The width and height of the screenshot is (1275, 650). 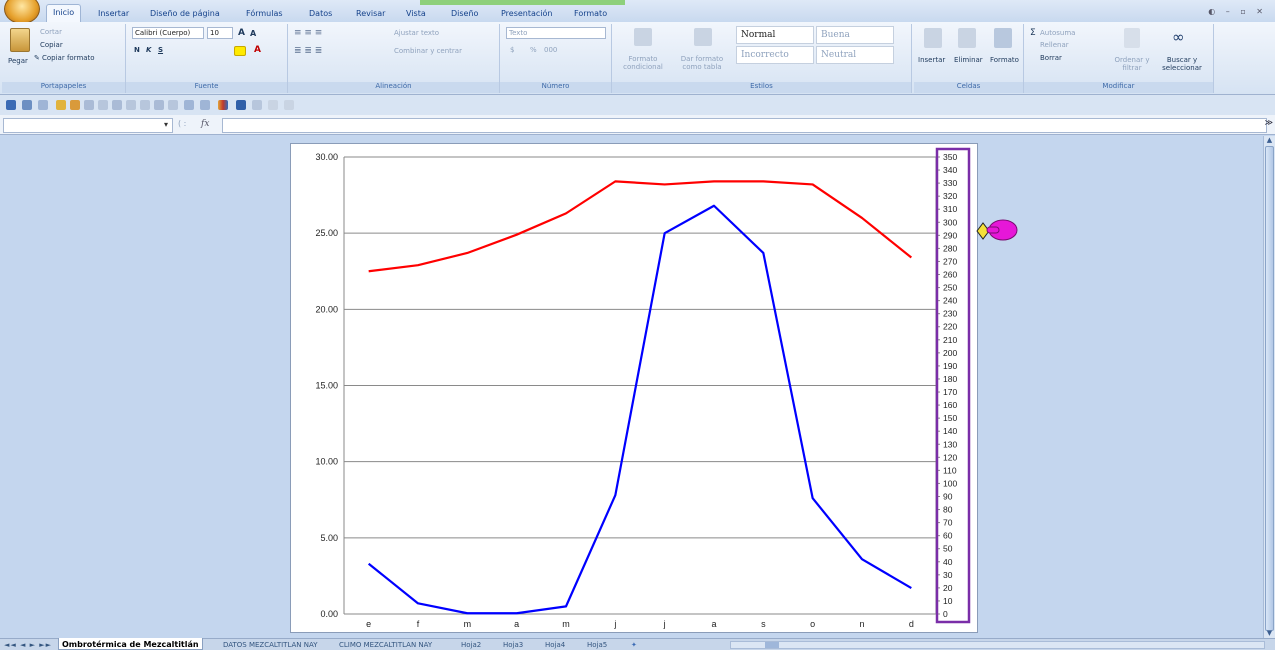 I want to click on preview-icon, so click(x=103, y=105).